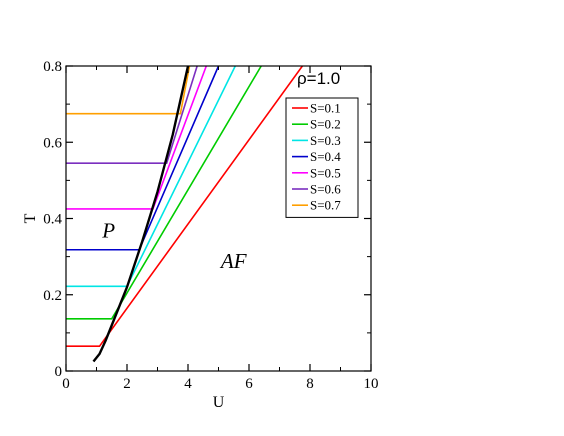 The image size is (564, 436). What do you see at coordinates (127, 384) in the screenshot?
I see `x-tick-label: 2` at bounding box center [127, 384].